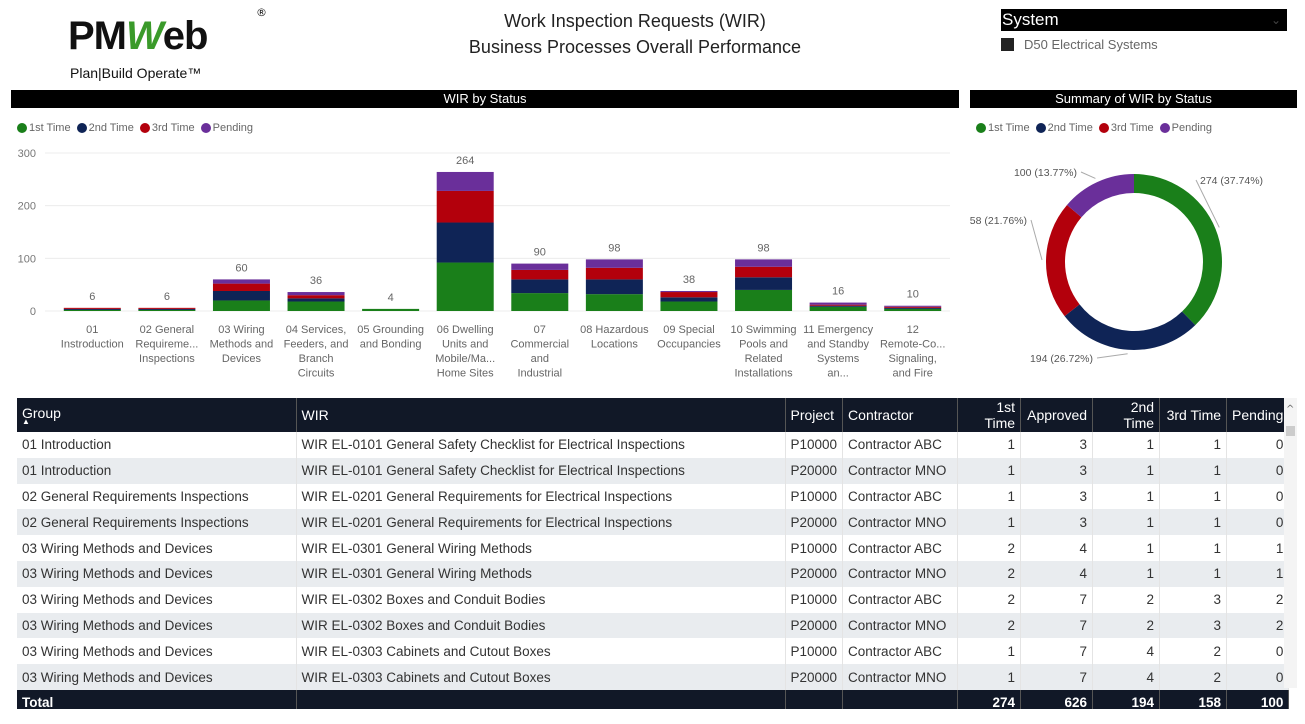 This screenshot has height=724, width=1305. Describe the element at coordinates (1057, 699) in the screenshot. I see `total-cell: 626` at that location.